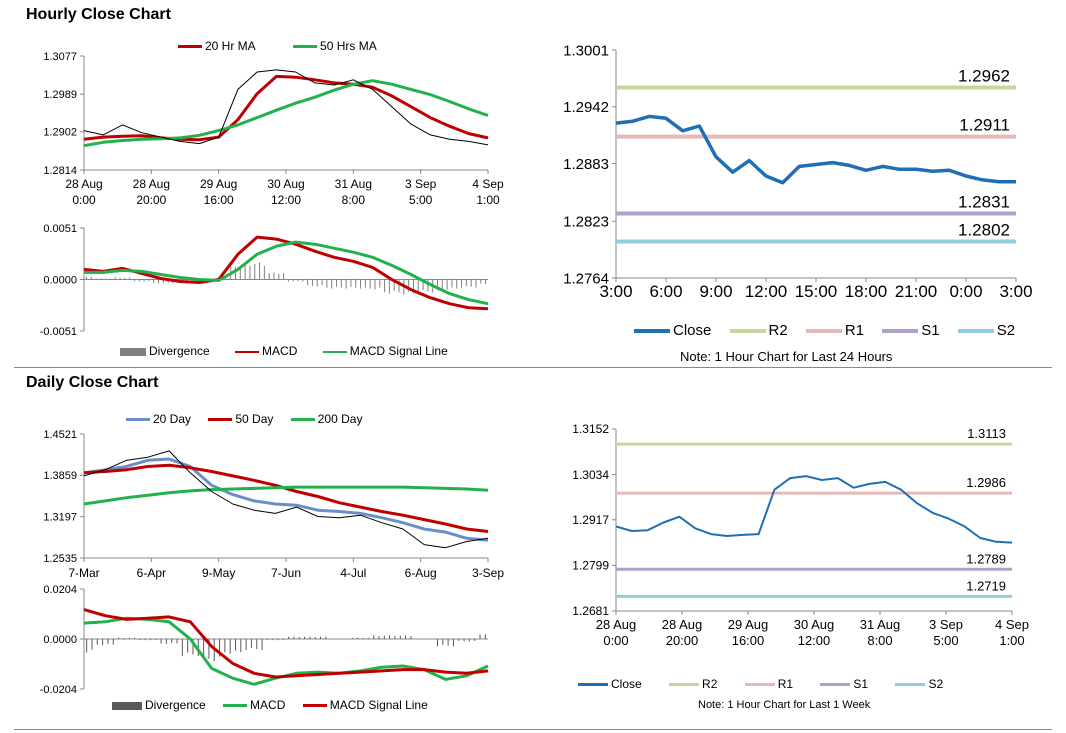  What do you see at coordinates (984, 202) in the screenshot?
I see `level-label-s1: 1.2831` at bounding box center [984, 202].